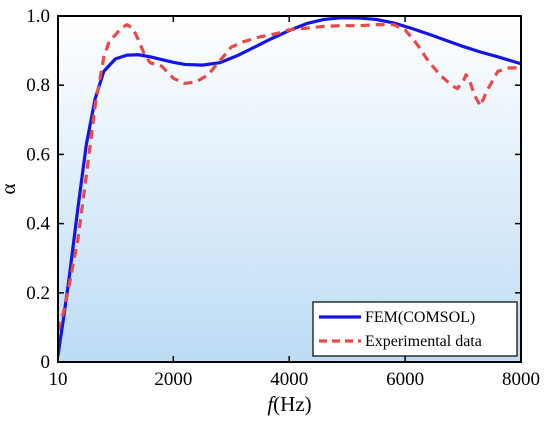 This screenshot has width=550, height=424. I want to click on y-tick-label: 0.8, so click(38, 85).